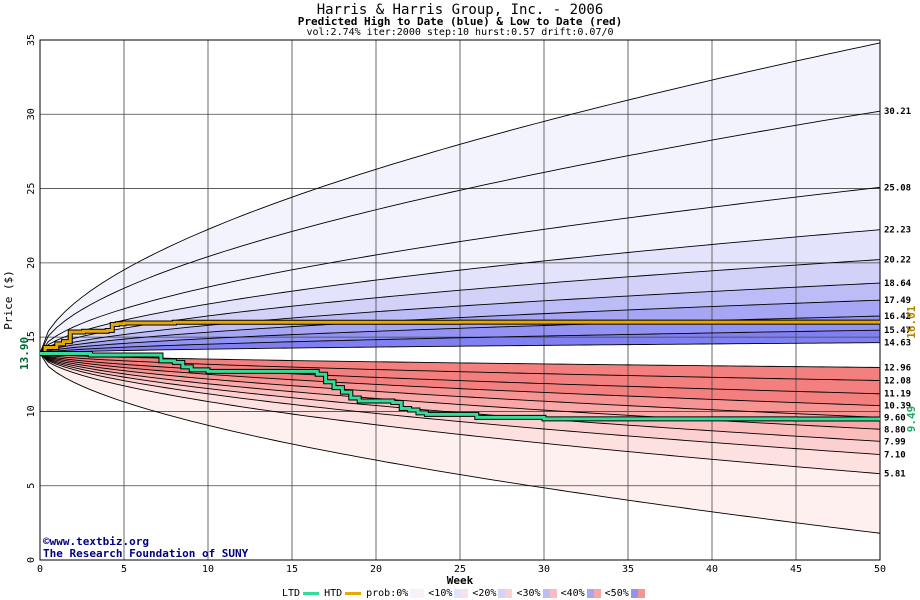  What do you see at coordinates (897, 368) in the screenshot?
I see `quantile-value-label-12.96: 12.96` at bounding box center [897, 368].